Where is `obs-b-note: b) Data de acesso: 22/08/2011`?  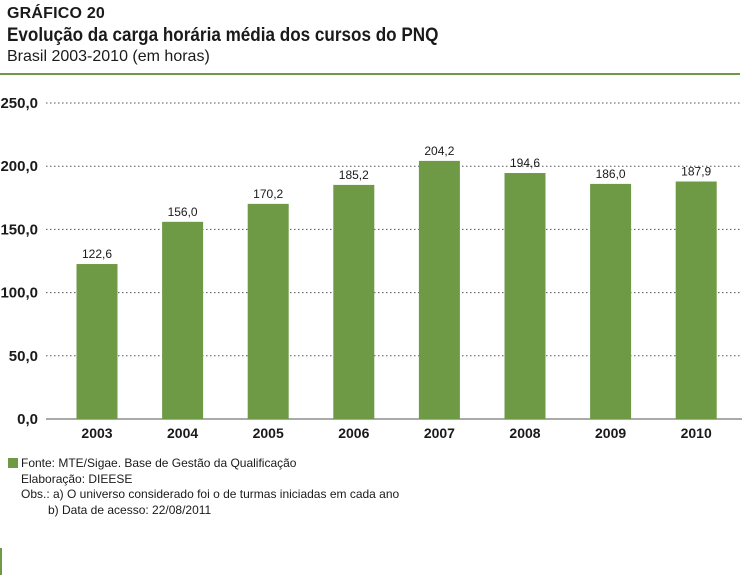
obs-b-note: b) Data de acesso: 22/08/2011 is located at coordinates (130, 509).